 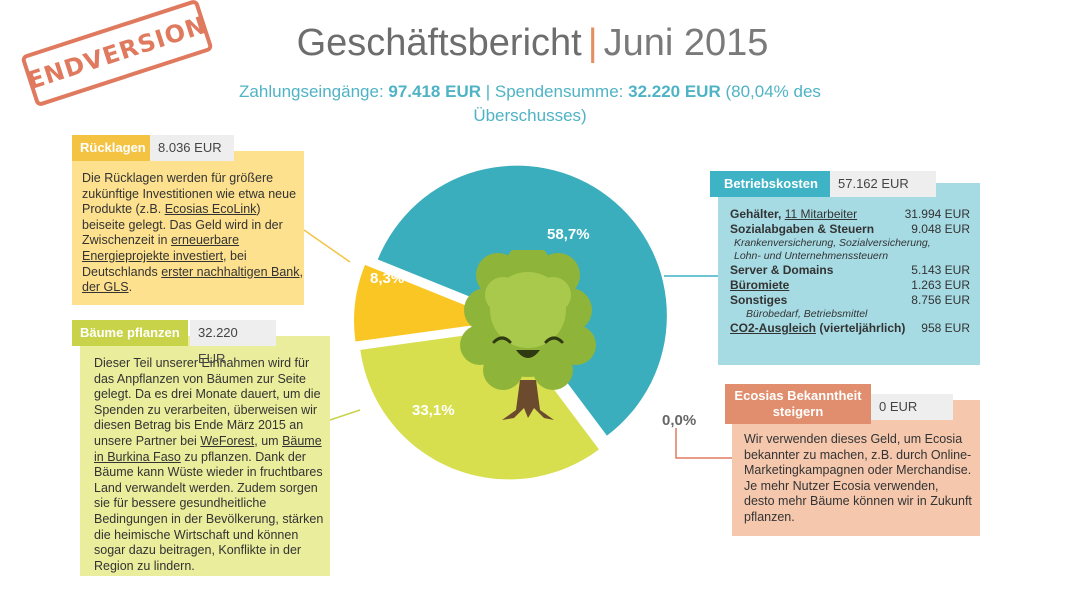 What do you see at coordinates (850, 285) in the screenshot?
I see `cost-row-buero: Büromiete 1.263 EUR` at bounding box center [850, 285].